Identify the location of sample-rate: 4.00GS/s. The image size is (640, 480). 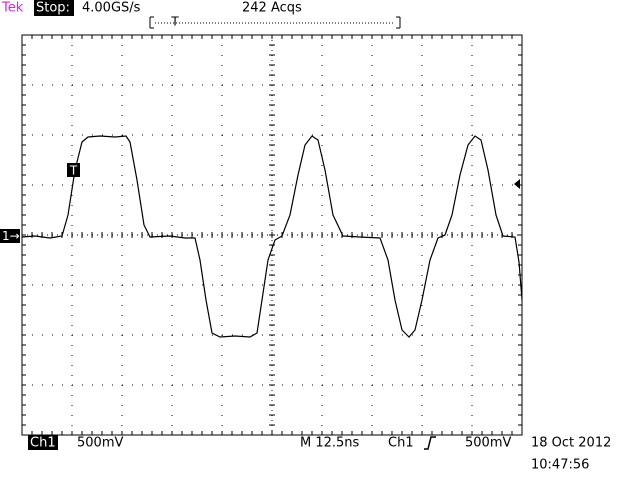
(111, 8).